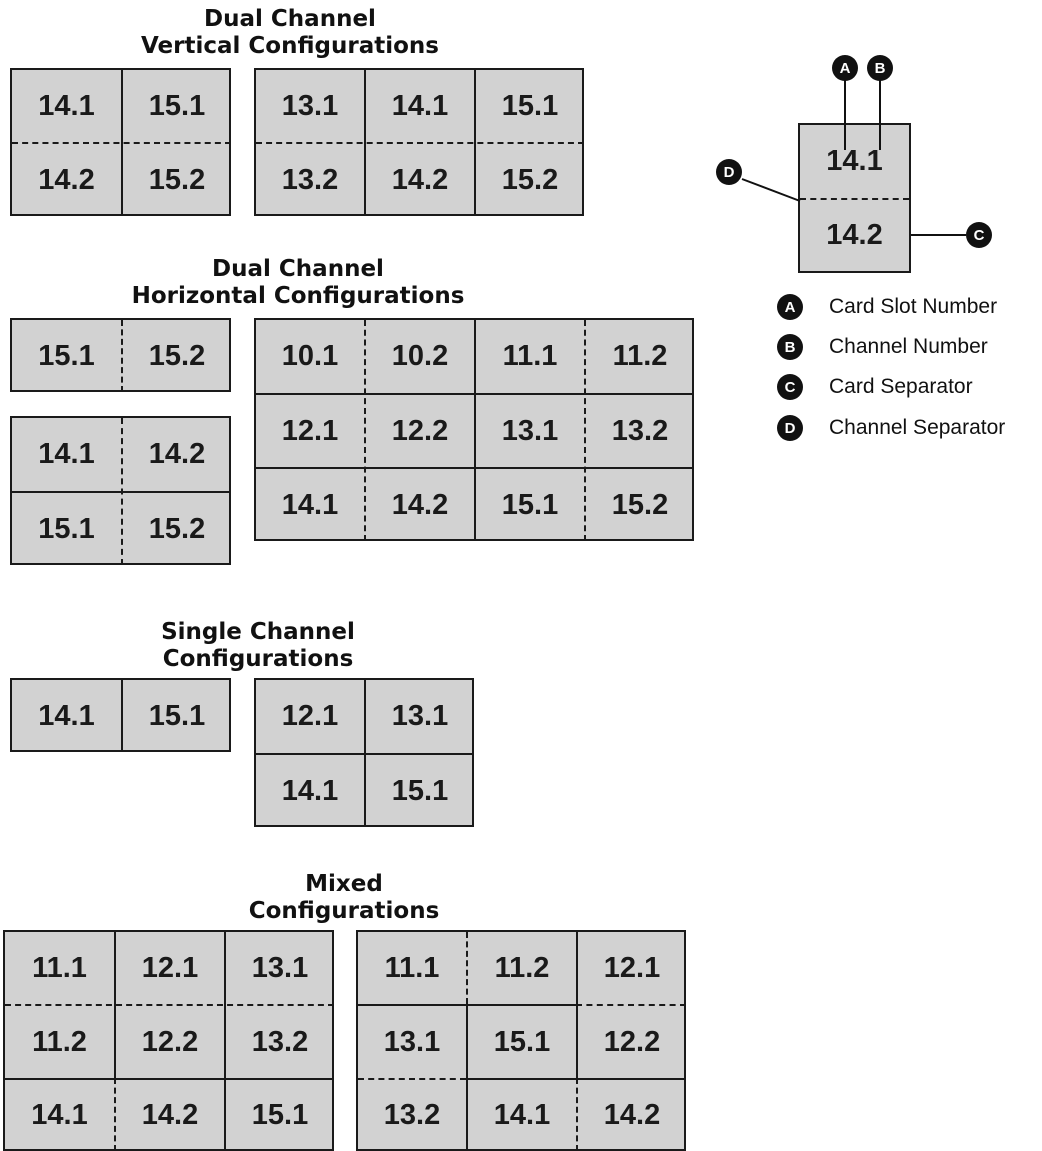 Image resolution: width=1042 pixels, height=1151 pixels. I want to click on section-title-single: Single Channel Configurations, so click(258, 646).